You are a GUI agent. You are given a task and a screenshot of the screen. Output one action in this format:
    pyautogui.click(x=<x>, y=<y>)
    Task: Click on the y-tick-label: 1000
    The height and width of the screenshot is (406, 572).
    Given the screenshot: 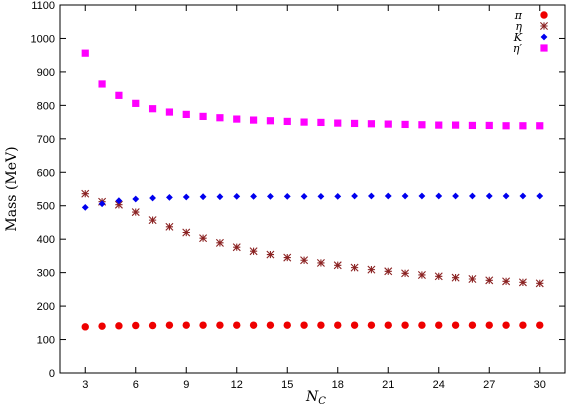 What is the action you would take?
    pyautogui.click(x=43, y=39)
    